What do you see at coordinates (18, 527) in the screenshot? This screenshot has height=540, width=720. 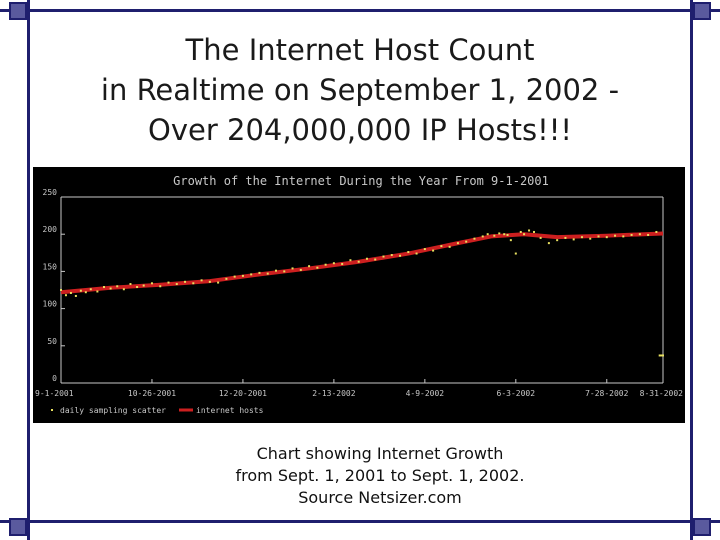 I see `corner-square-bottom-left` at bounding box center [18, 527].